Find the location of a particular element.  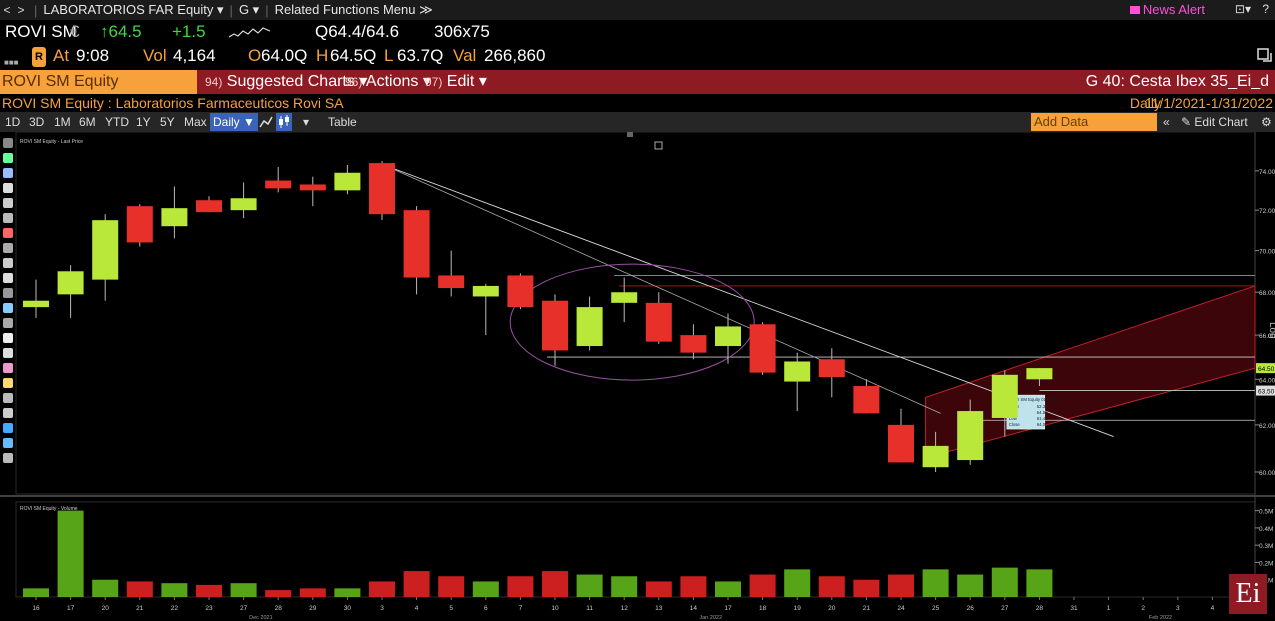

link-tool-icon is located at coordinates (8, 443).